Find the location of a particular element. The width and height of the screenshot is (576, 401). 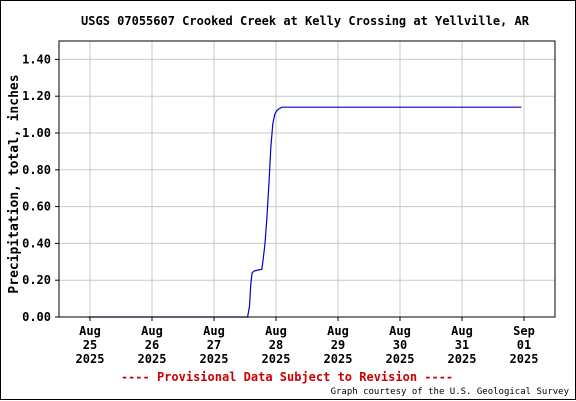

x-tick-label: 01 is located at coordinates (524, 345).